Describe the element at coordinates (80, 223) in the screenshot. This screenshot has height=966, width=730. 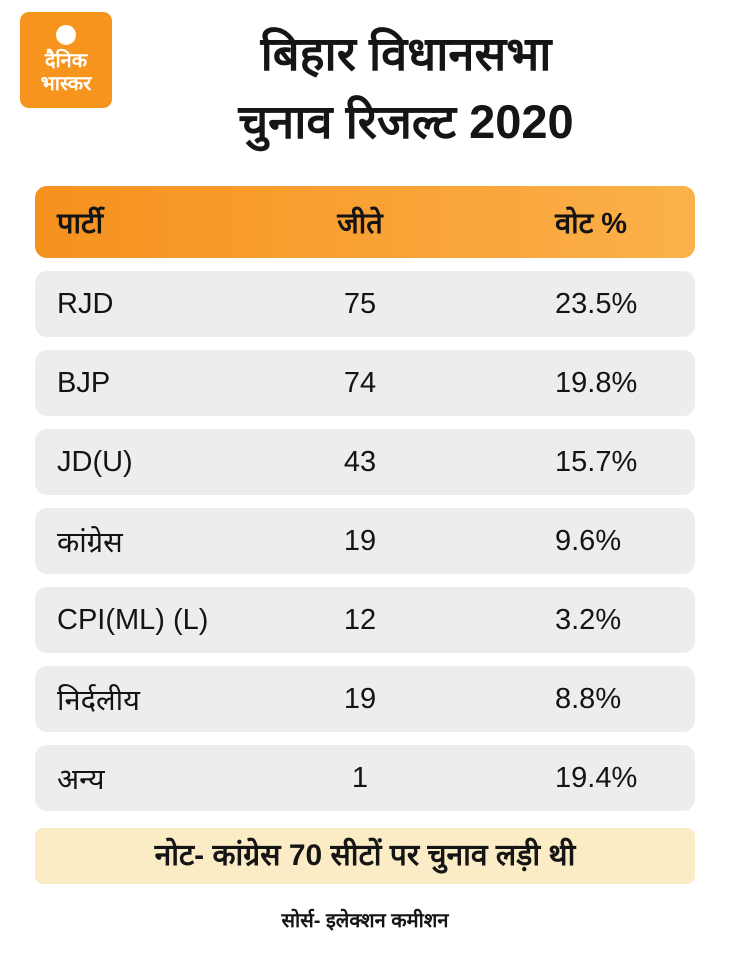
I see `header-party: पार्टी` at that location.